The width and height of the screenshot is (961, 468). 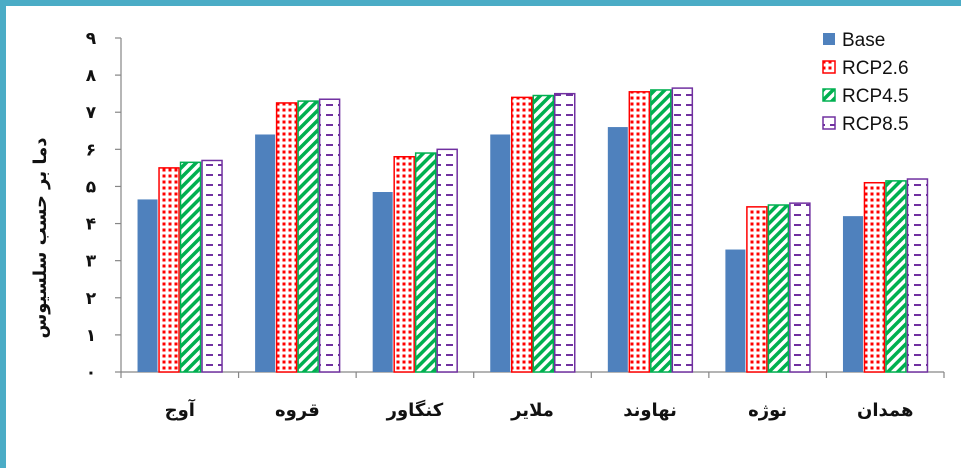 What do you see at coordinates (91, 299) in the screenshot?
I see `y-tick-label: ۲` at bounding box center [91, 299].